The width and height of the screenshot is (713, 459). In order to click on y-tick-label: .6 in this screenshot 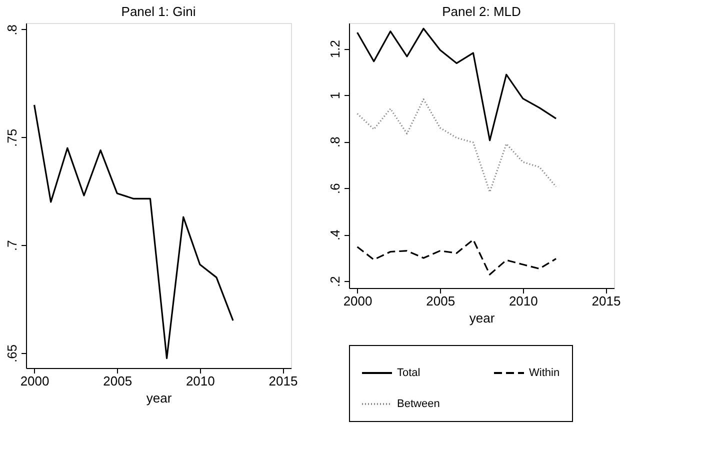, I will do `click(335, 188)`.